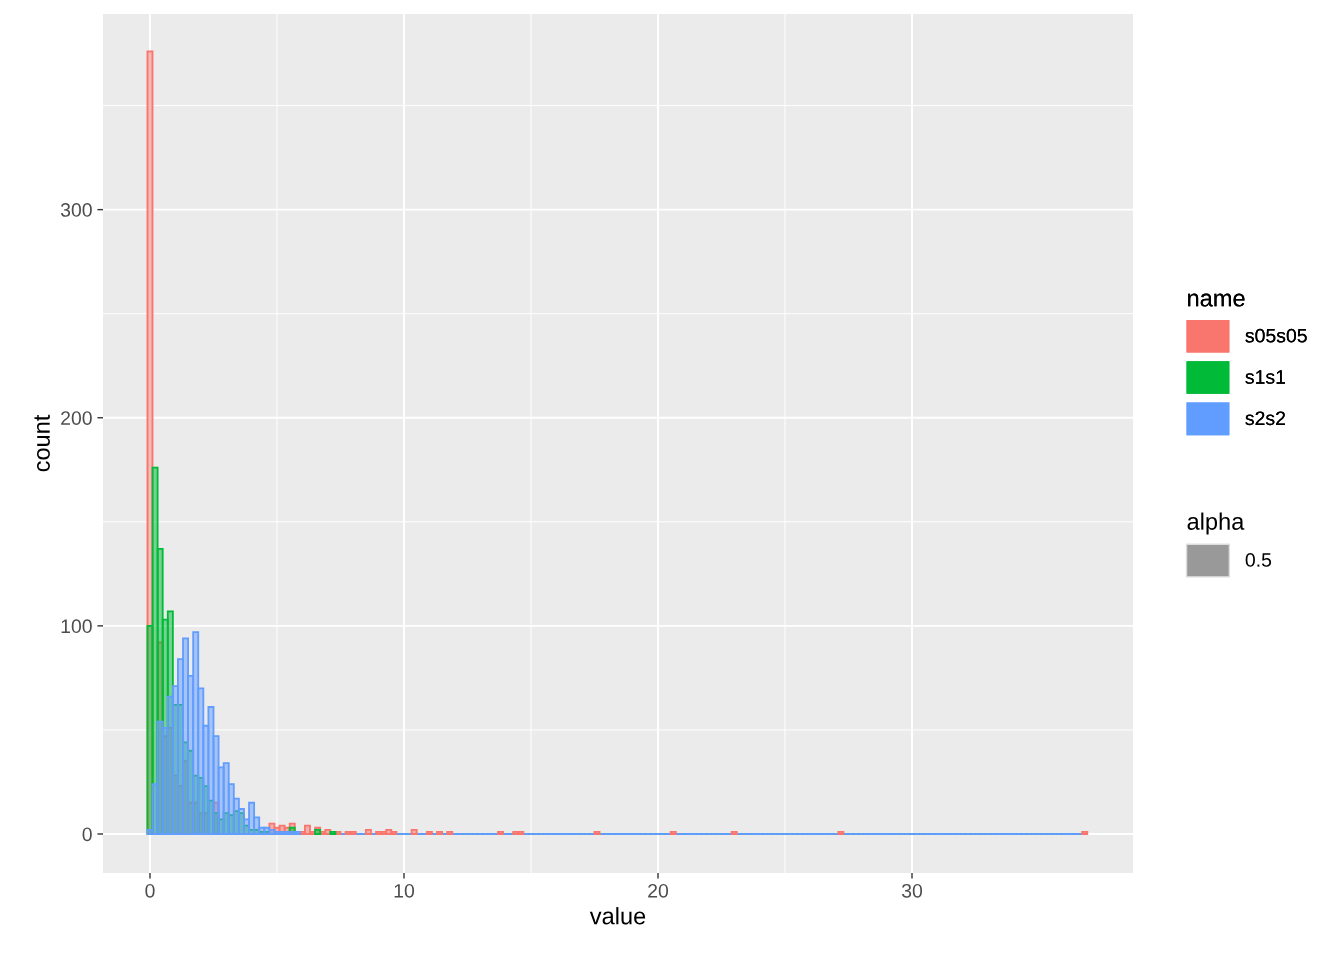  Describe the element at coordinates (1265, 418) in the screenshot. I see `legend-label: s2s2` at that location.